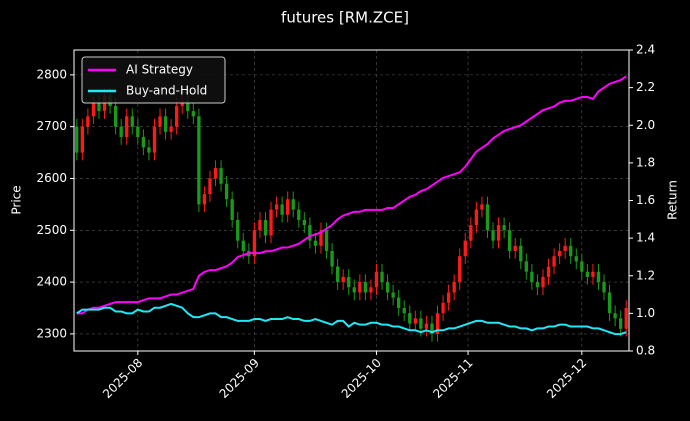  I want to click on x-tick-label: 2025-08, so click(122, 378).